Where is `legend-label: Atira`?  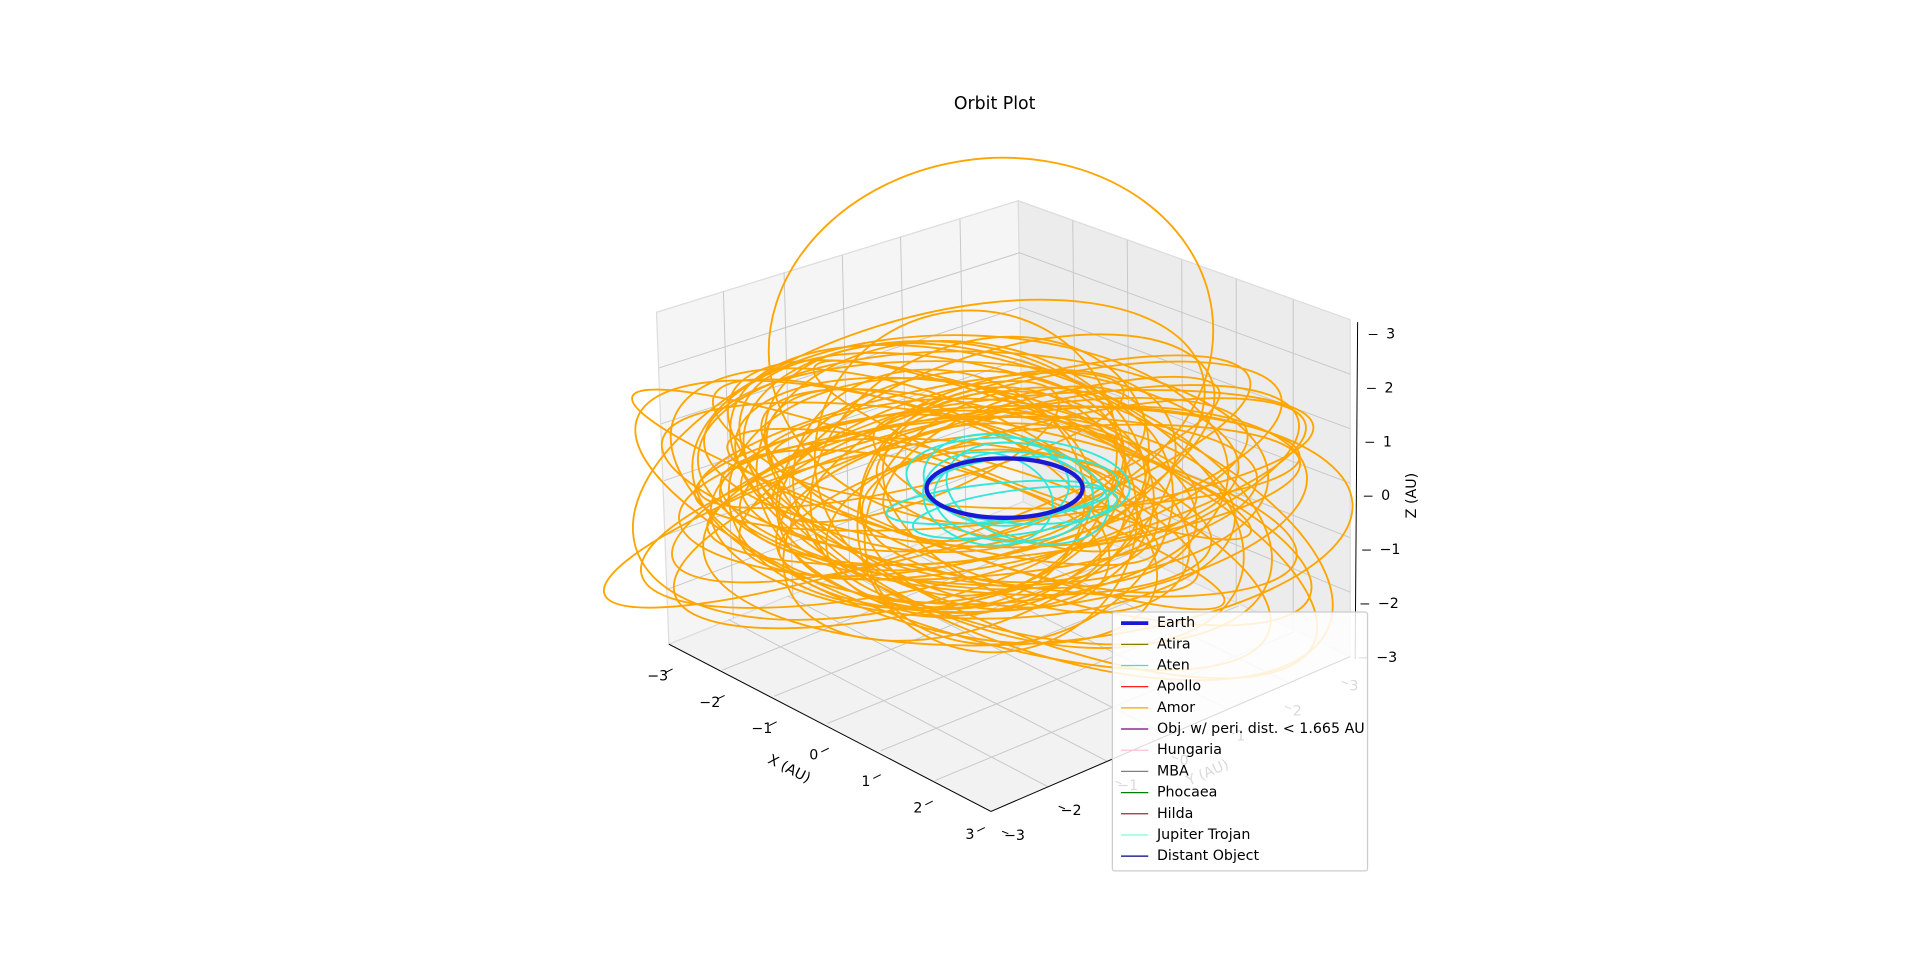
legend-label: Atira is located at coordinates (1174, 644).